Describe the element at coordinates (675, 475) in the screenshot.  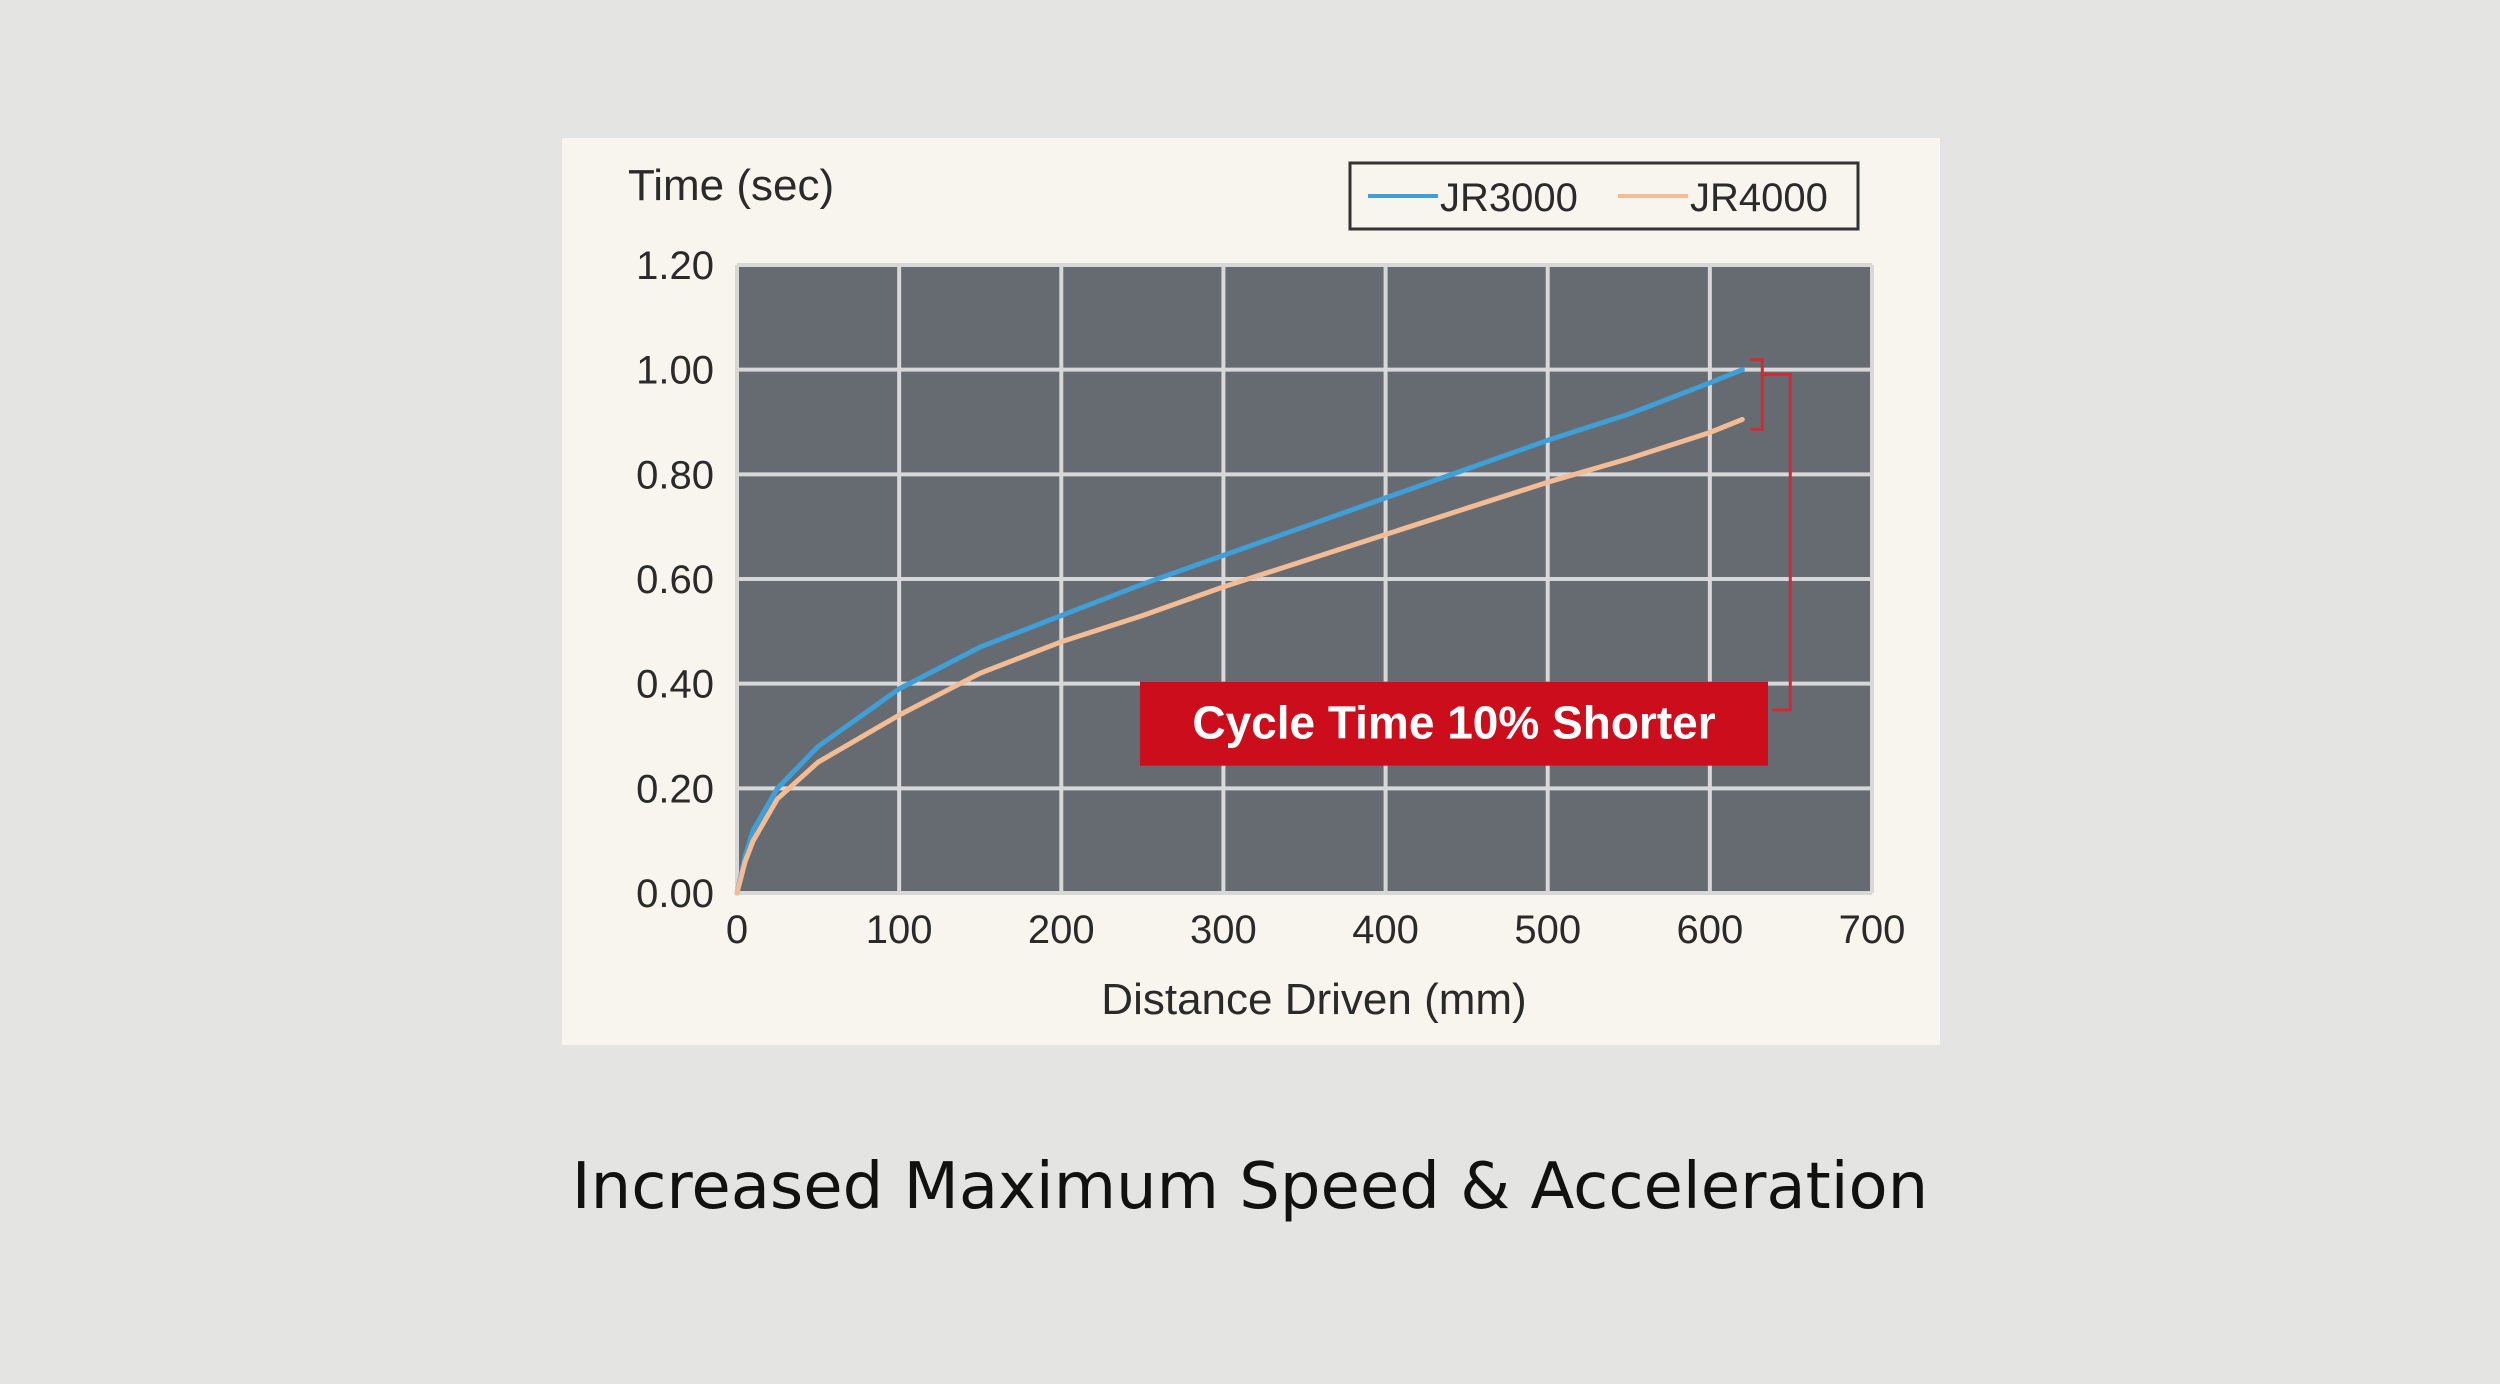
I see `y-tick-label: 0.80` at that location.